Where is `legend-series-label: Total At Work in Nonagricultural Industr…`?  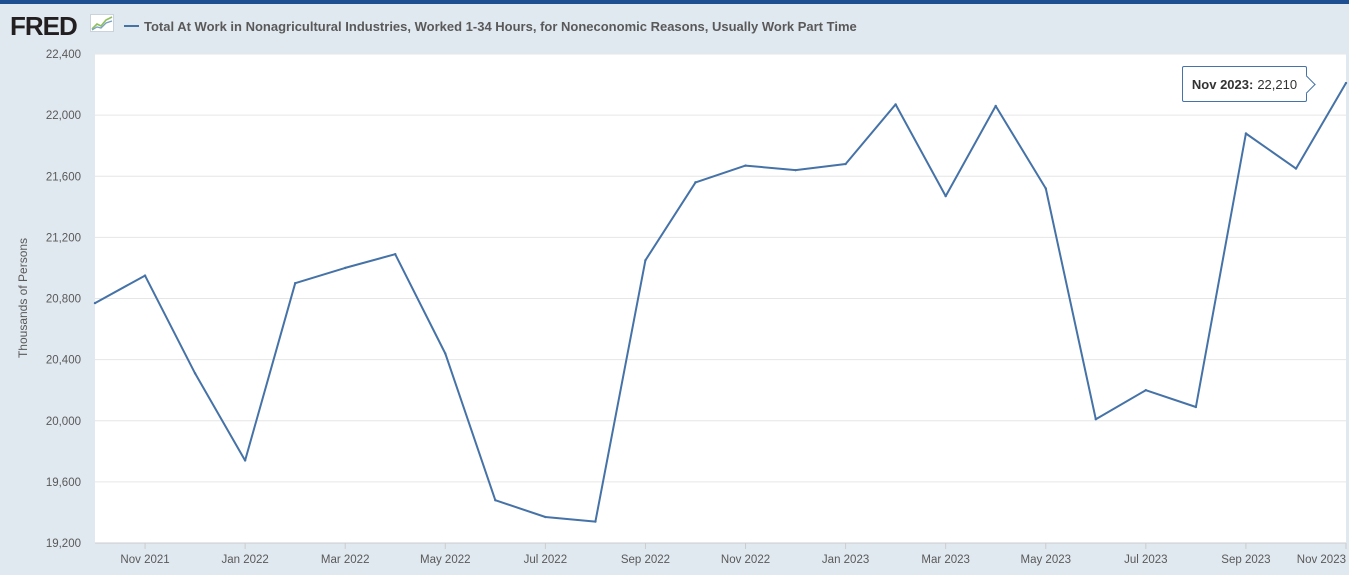 legend-series-label: Total At Work in Nonagricultural Industr… is located at coordinates (500, 26).